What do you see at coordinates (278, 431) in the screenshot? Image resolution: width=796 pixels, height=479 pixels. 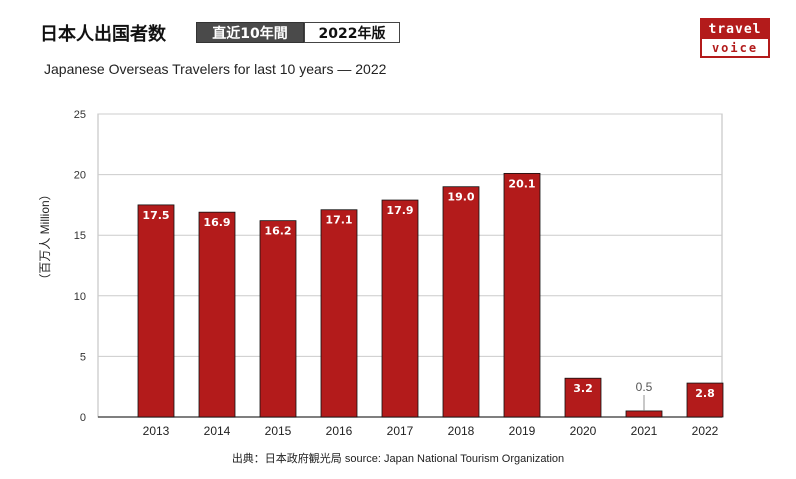 I see `x-tick-label: 2015` at bounding box center [278, 431].